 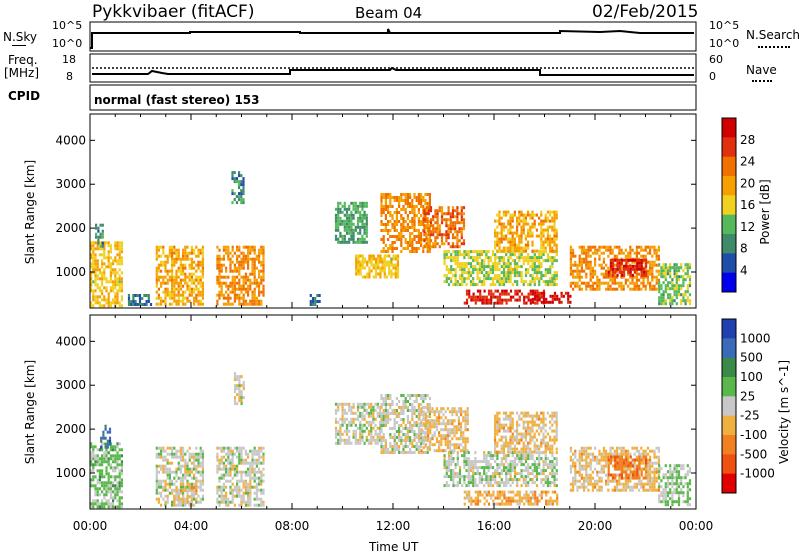 I want to click on power-colorbar-frame, so click(x=729, y=205).